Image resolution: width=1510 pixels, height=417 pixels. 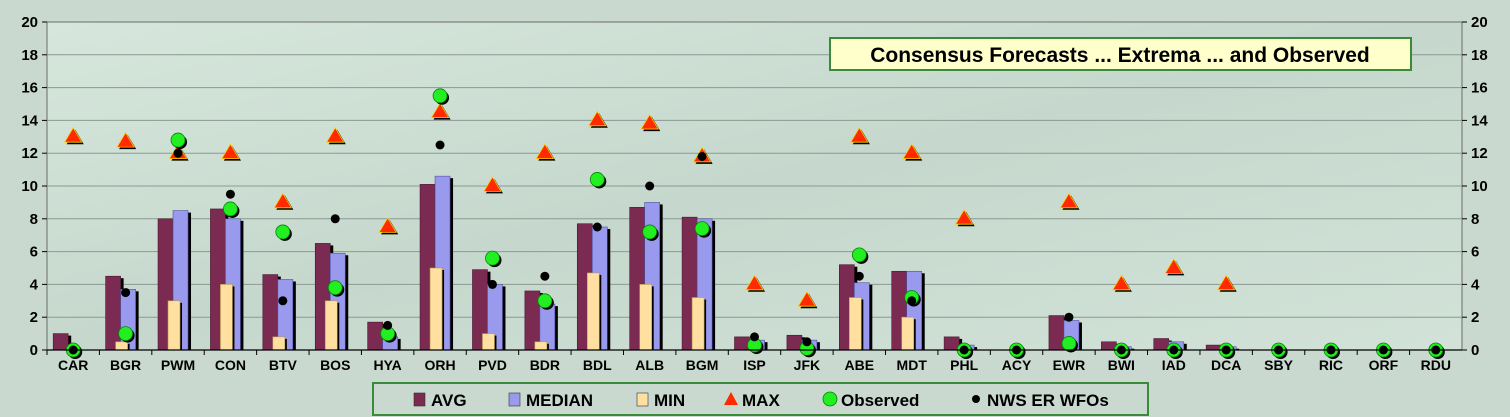 What do you see at coordinates (439, 365) in the screenshot?
I see `x-tick-label: ORH` at bounding box center [439, 365].